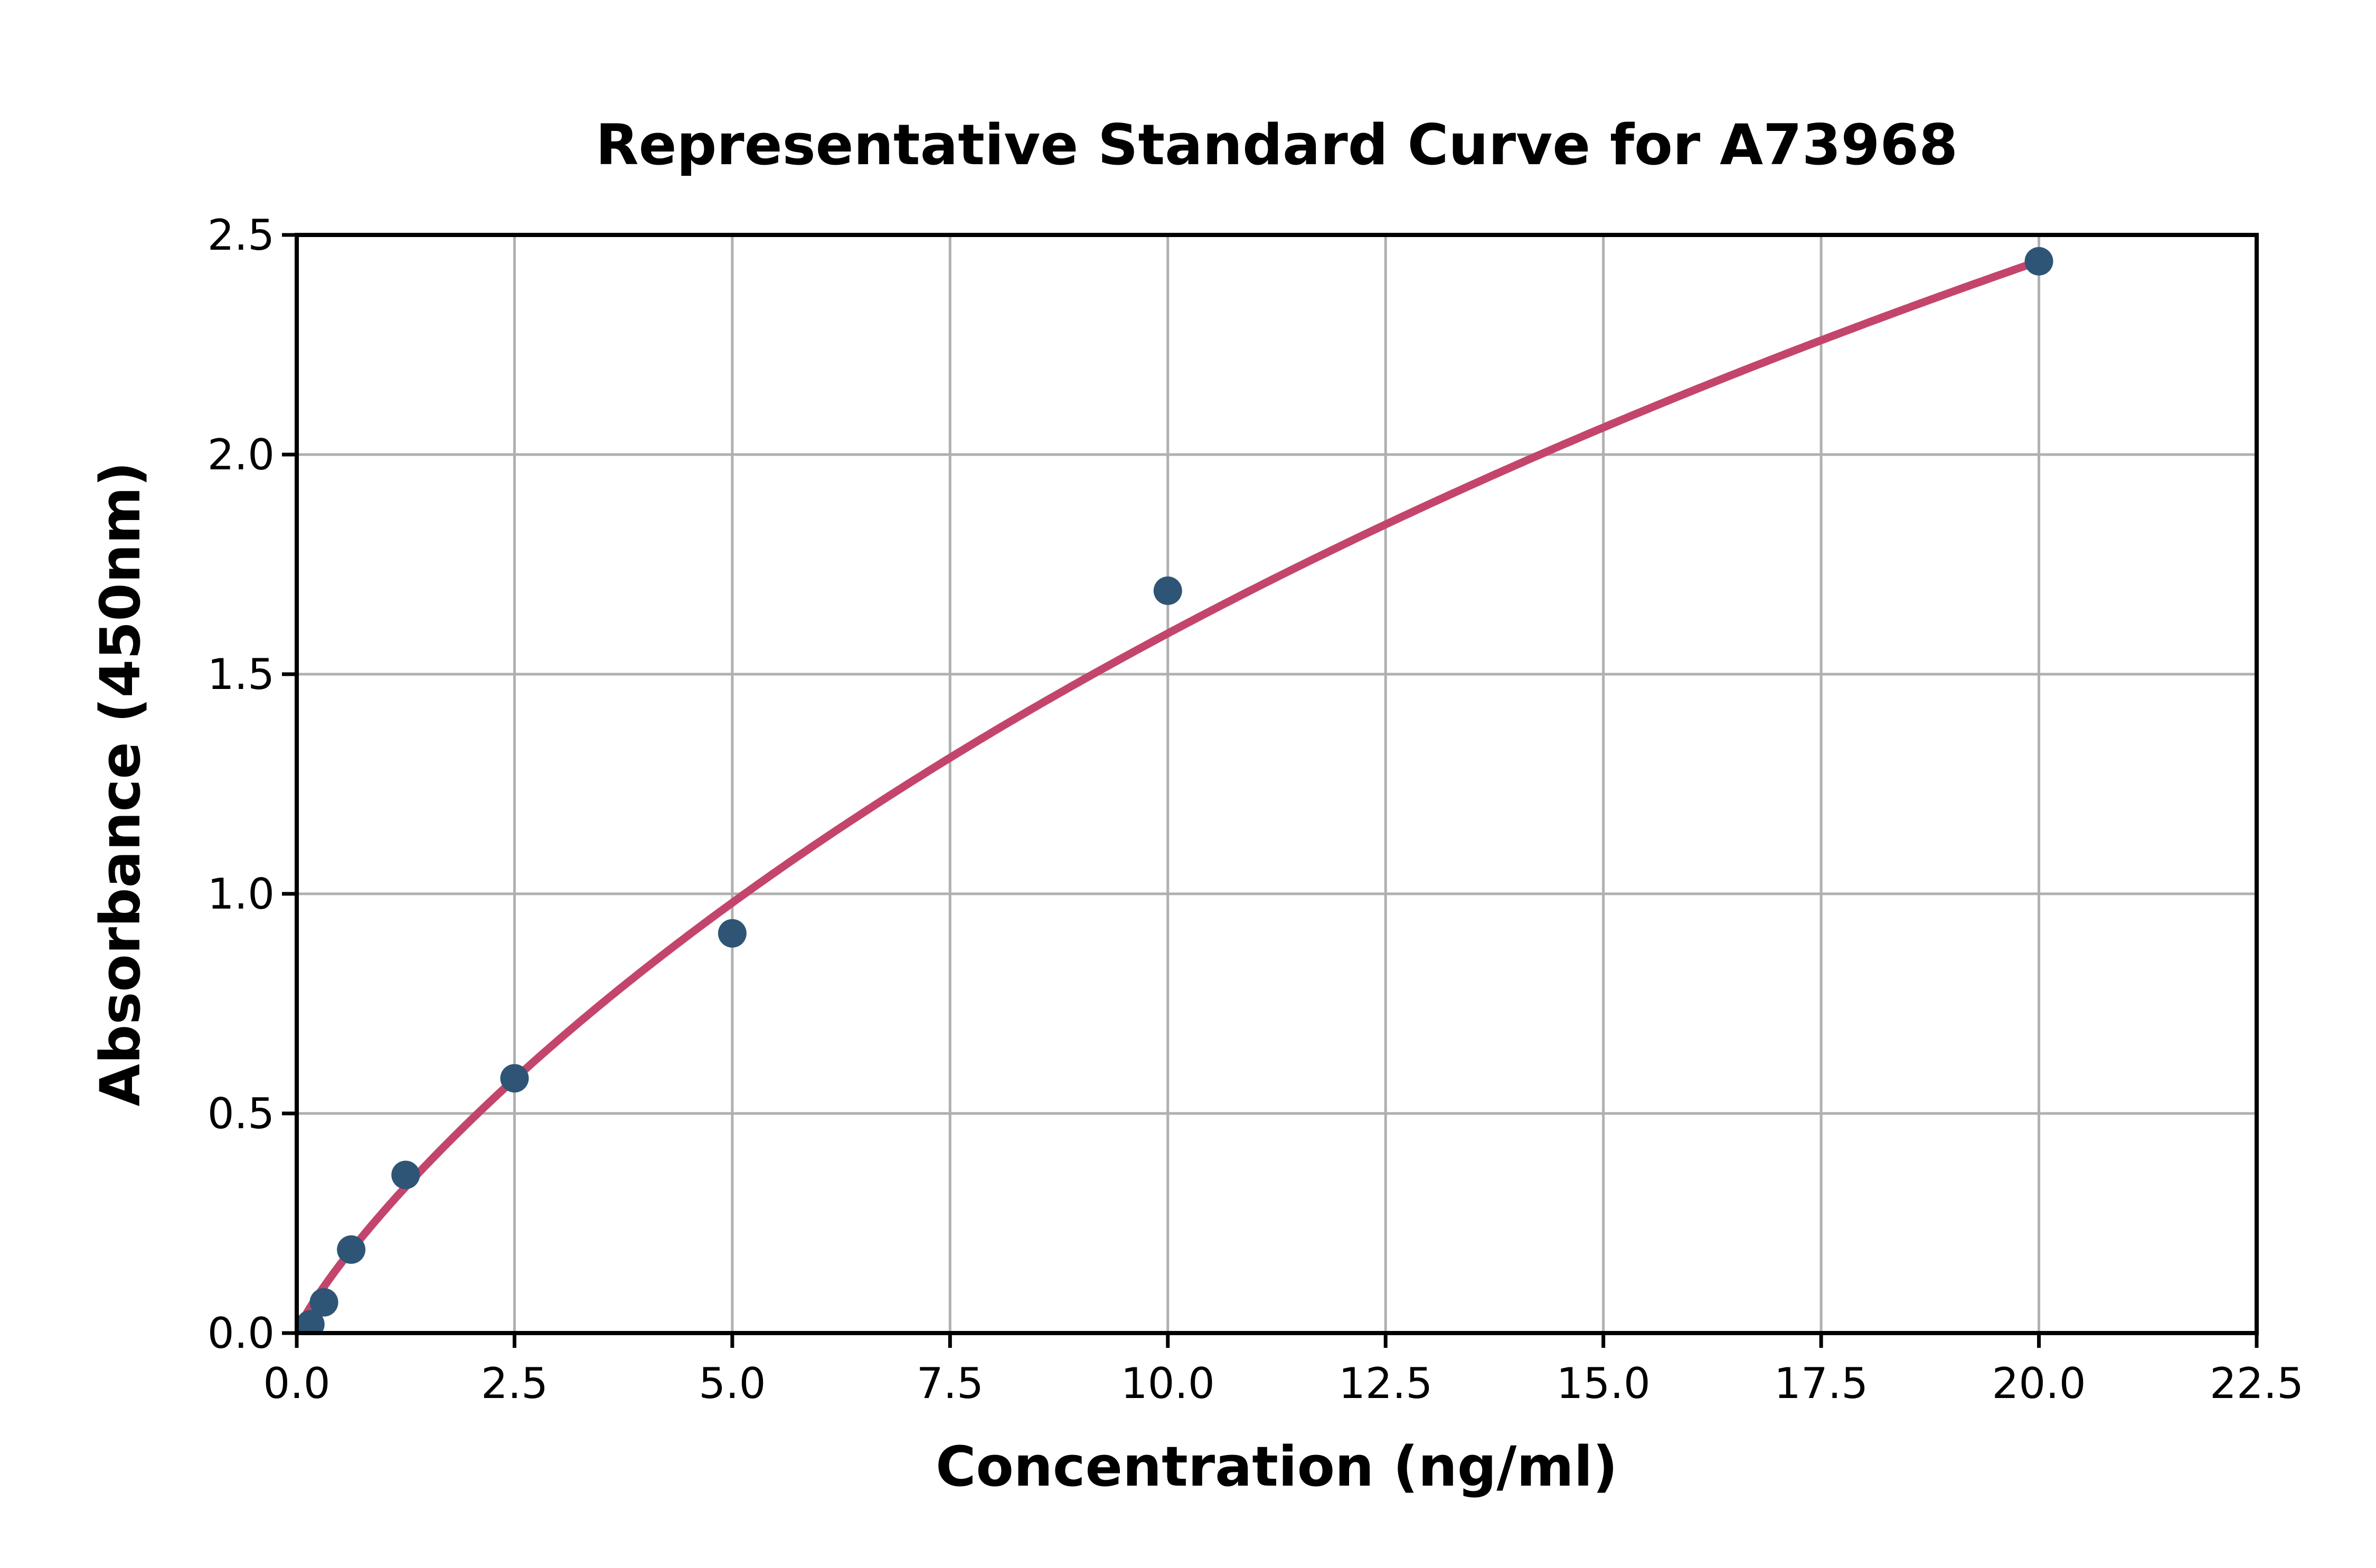  I want to click on chart-title: Representative Standard Curve for A73968, so click(1277, 144).